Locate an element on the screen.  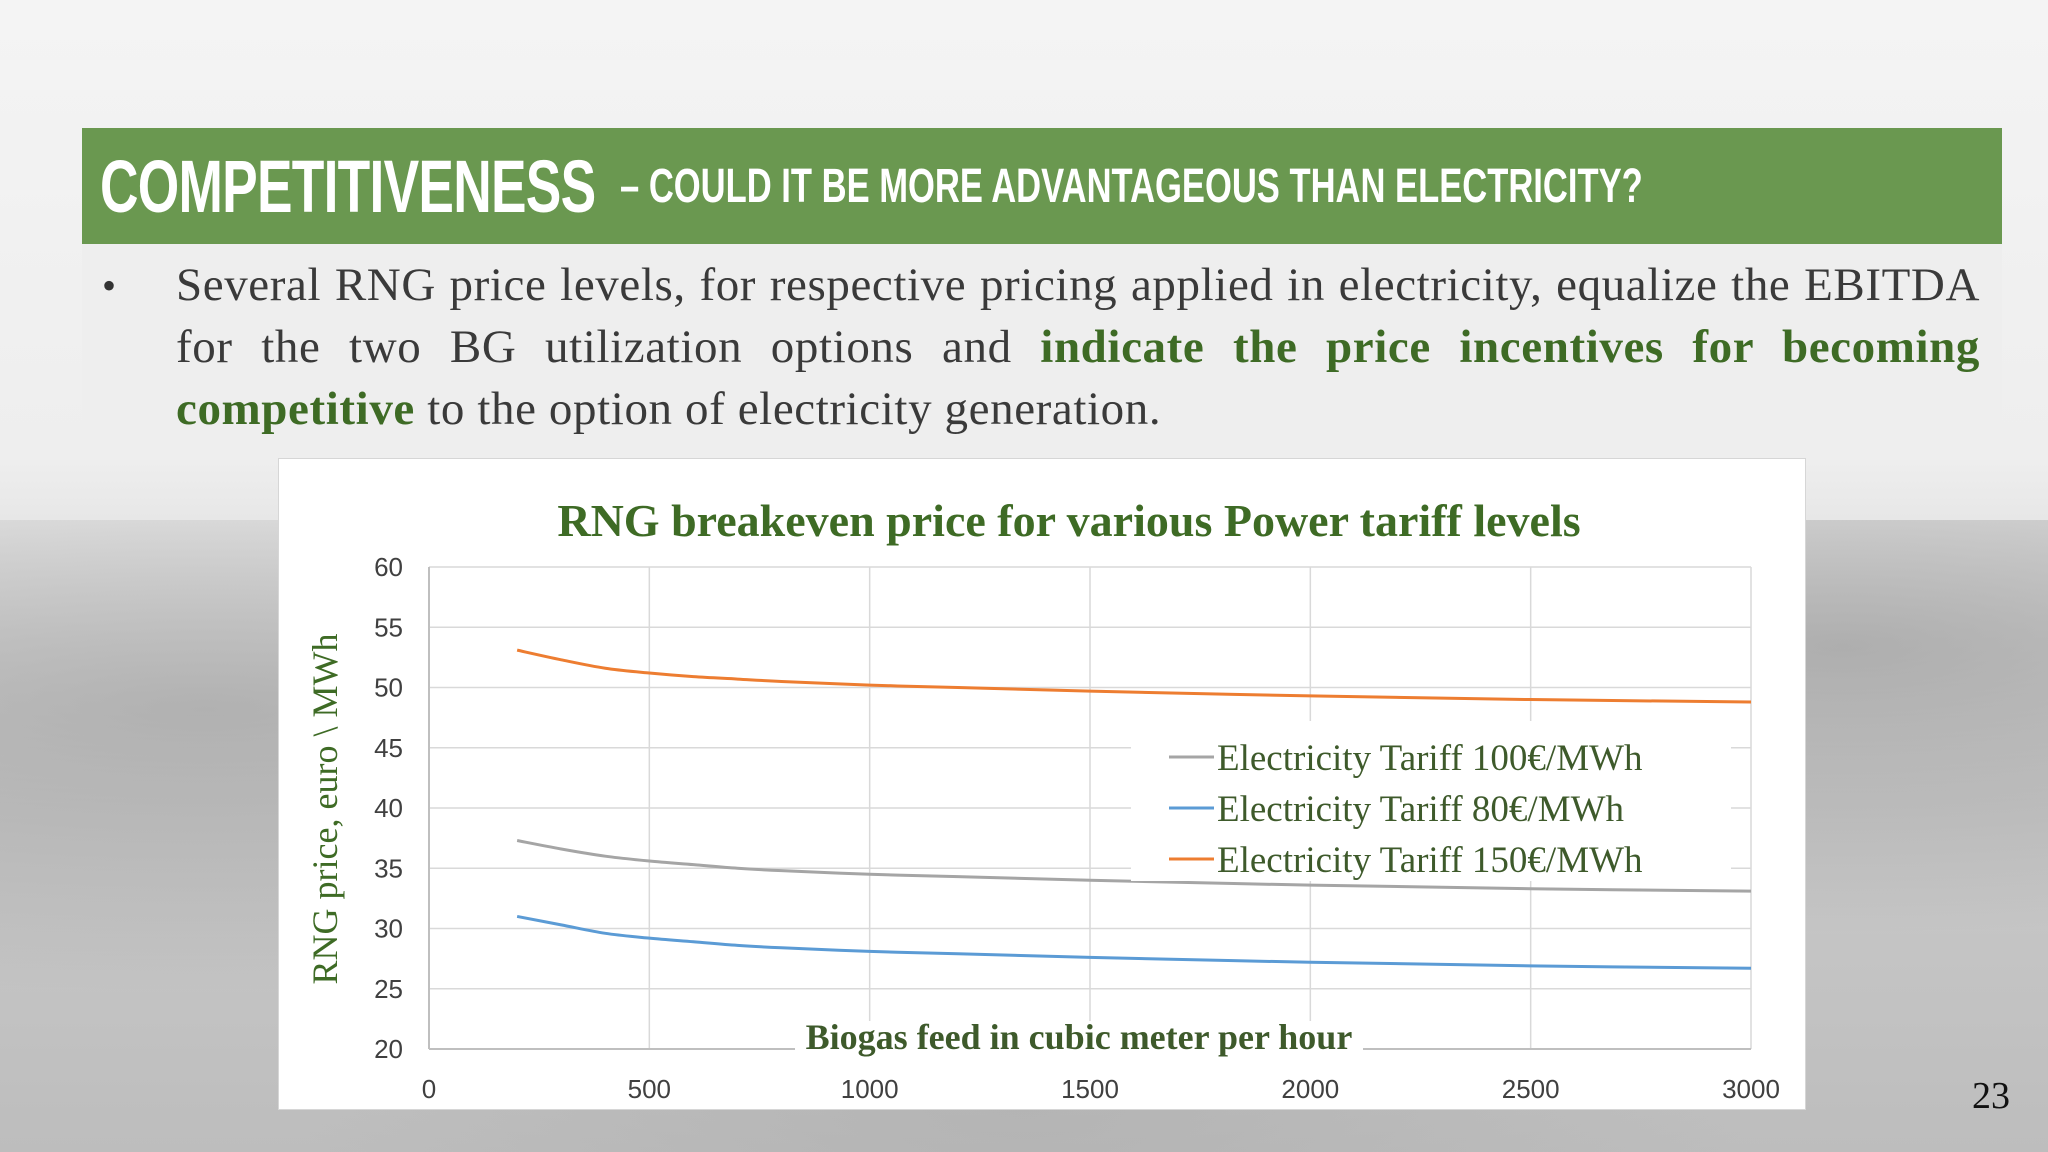
y-tick-label: 25 is located at coordinates (388, 989).